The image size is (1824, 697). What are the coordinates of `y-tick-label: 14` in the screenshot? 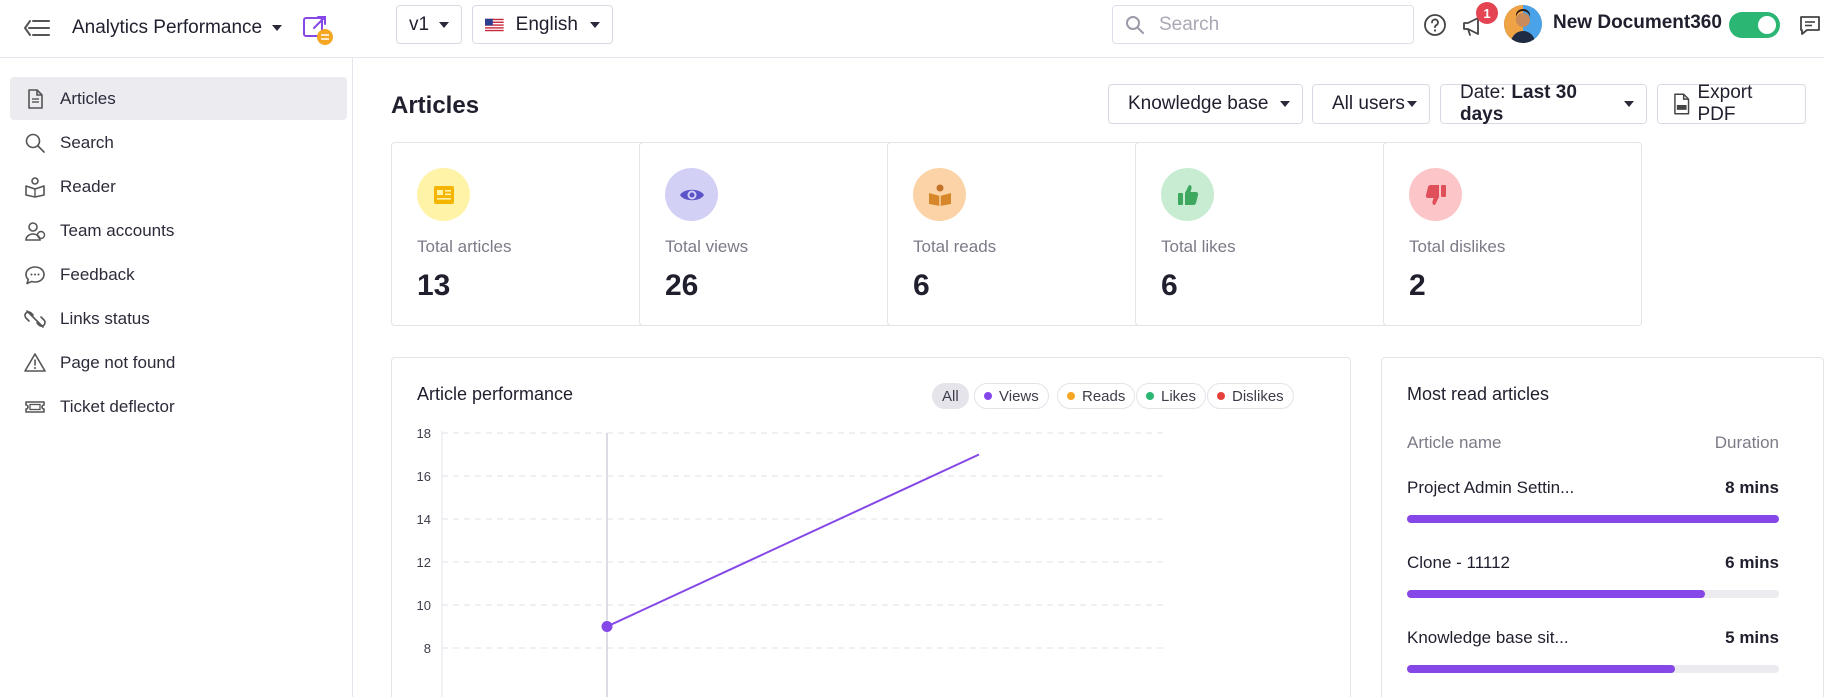 It's located at (424, 519).